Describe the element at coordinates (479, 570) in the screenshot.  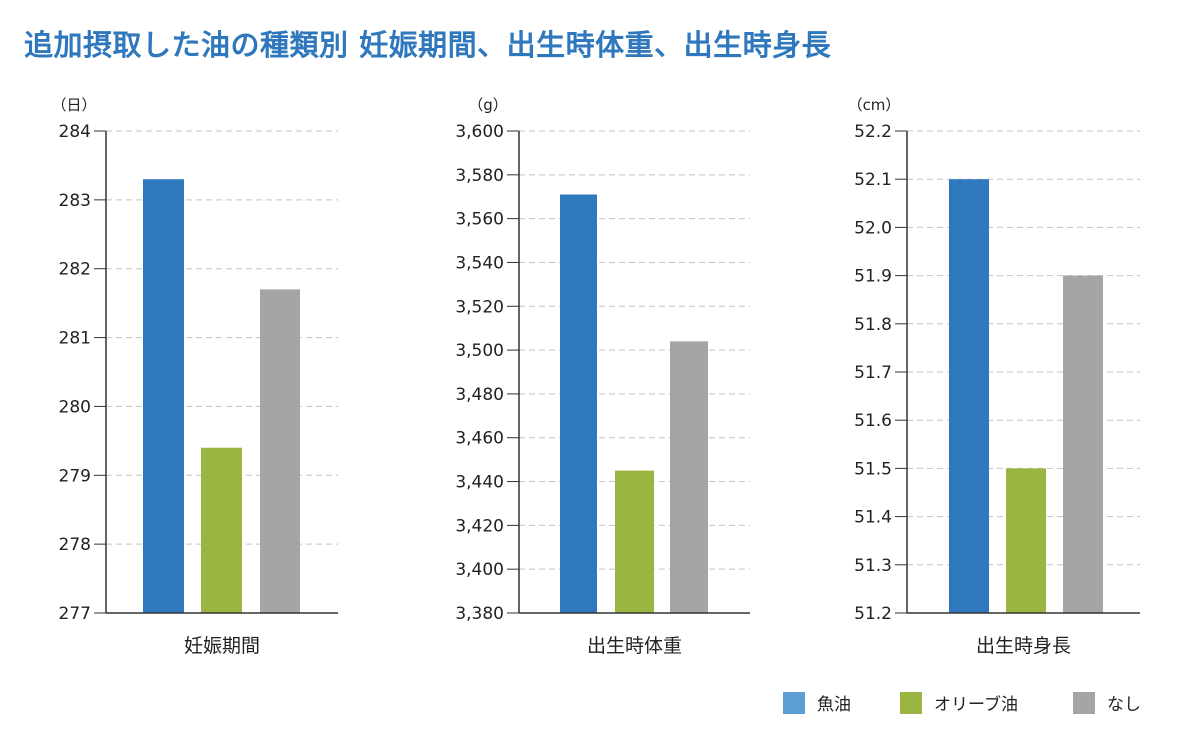
I see `y-tick-label: 3,400` at that location.